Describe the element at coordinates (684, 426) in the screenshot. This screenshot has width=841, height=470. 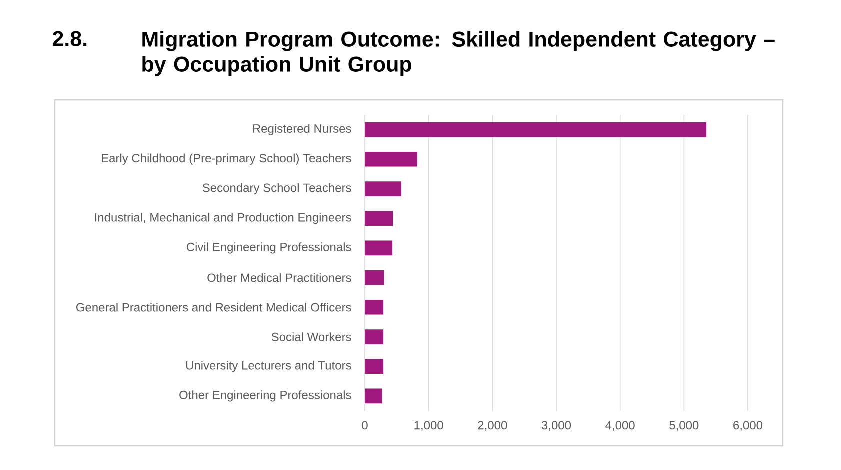
I see `x-tick-label: 5,000` at that location.